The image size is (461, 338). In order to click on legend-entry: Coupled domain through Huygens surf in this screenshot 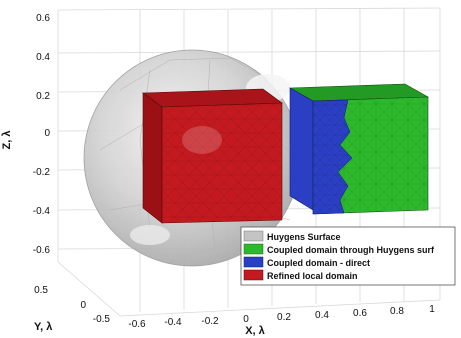, I will do `click(339, 249)`.